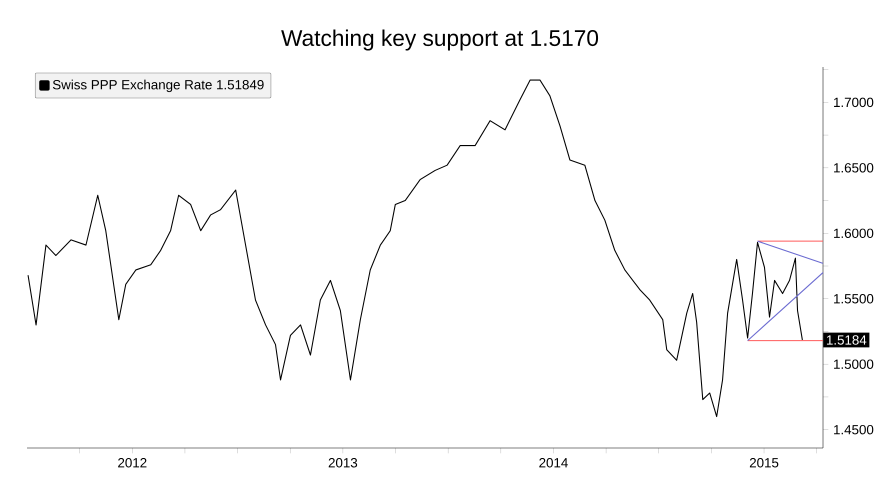 This screenshot has width=881, height=496. Describe the element at coordinates (132, 463) in the screenshot. I see `x-tick-label: 2012` at that location.